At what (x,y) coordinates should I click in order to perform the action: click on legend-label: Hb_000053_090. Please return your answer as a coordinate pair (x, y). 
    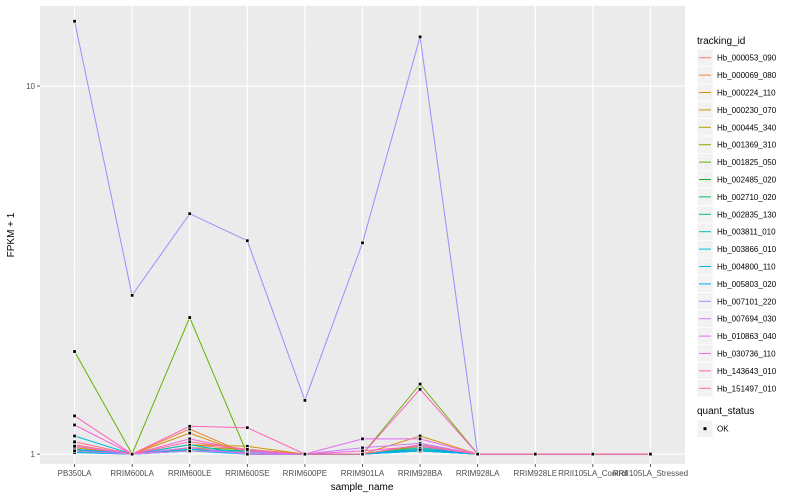
    Looking at the image, I should click on (747, 58).